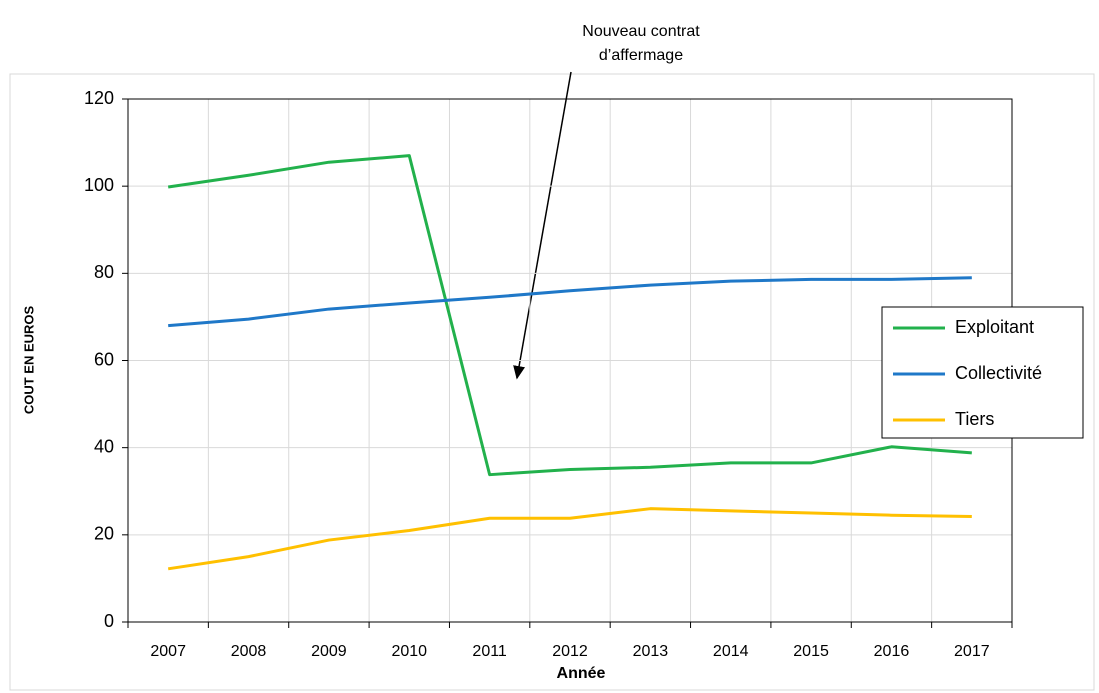 The height and width of the screenshot is (693, 1099). Describe the element at coordinates (99, 185) in the screenshot. I see `y-tick-label: 100` at that location.